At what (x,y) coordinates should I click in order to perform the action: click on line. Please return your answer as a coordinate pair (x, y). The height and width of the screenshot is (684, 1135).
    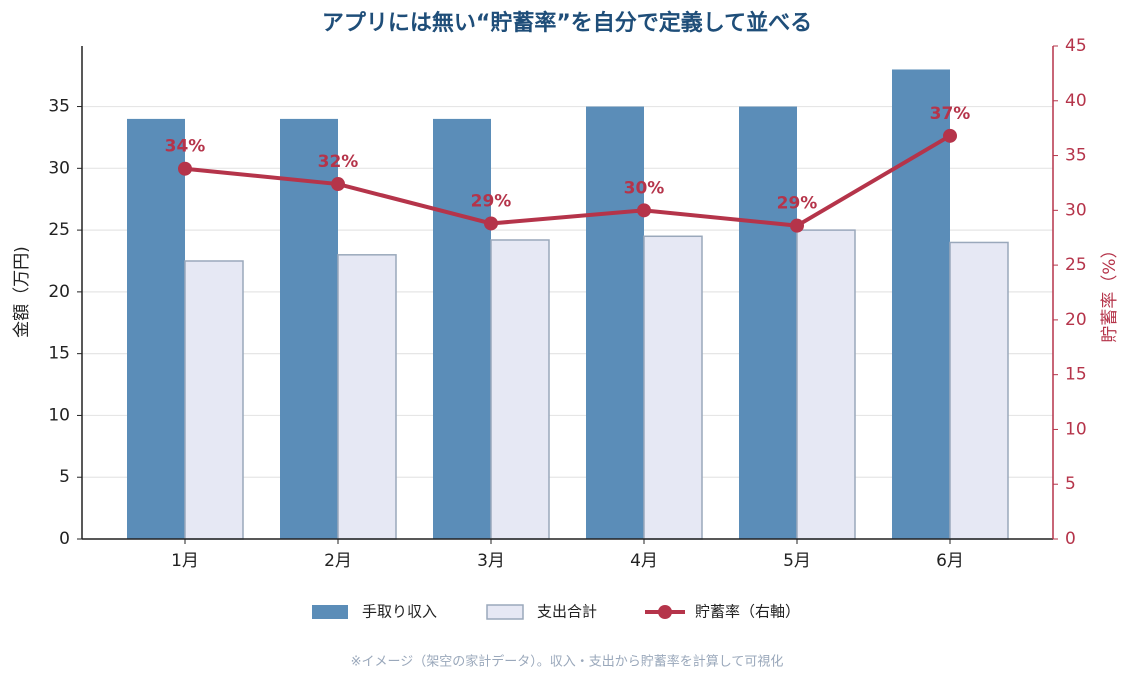
    Looking at the image, I should click on (568, 181).